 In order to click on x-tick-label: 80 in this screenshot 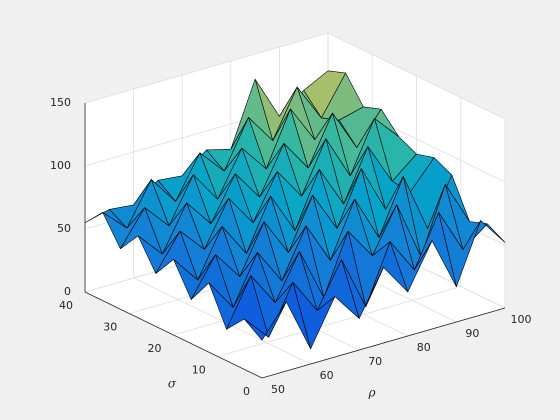, I will do `click(424, 347)`.